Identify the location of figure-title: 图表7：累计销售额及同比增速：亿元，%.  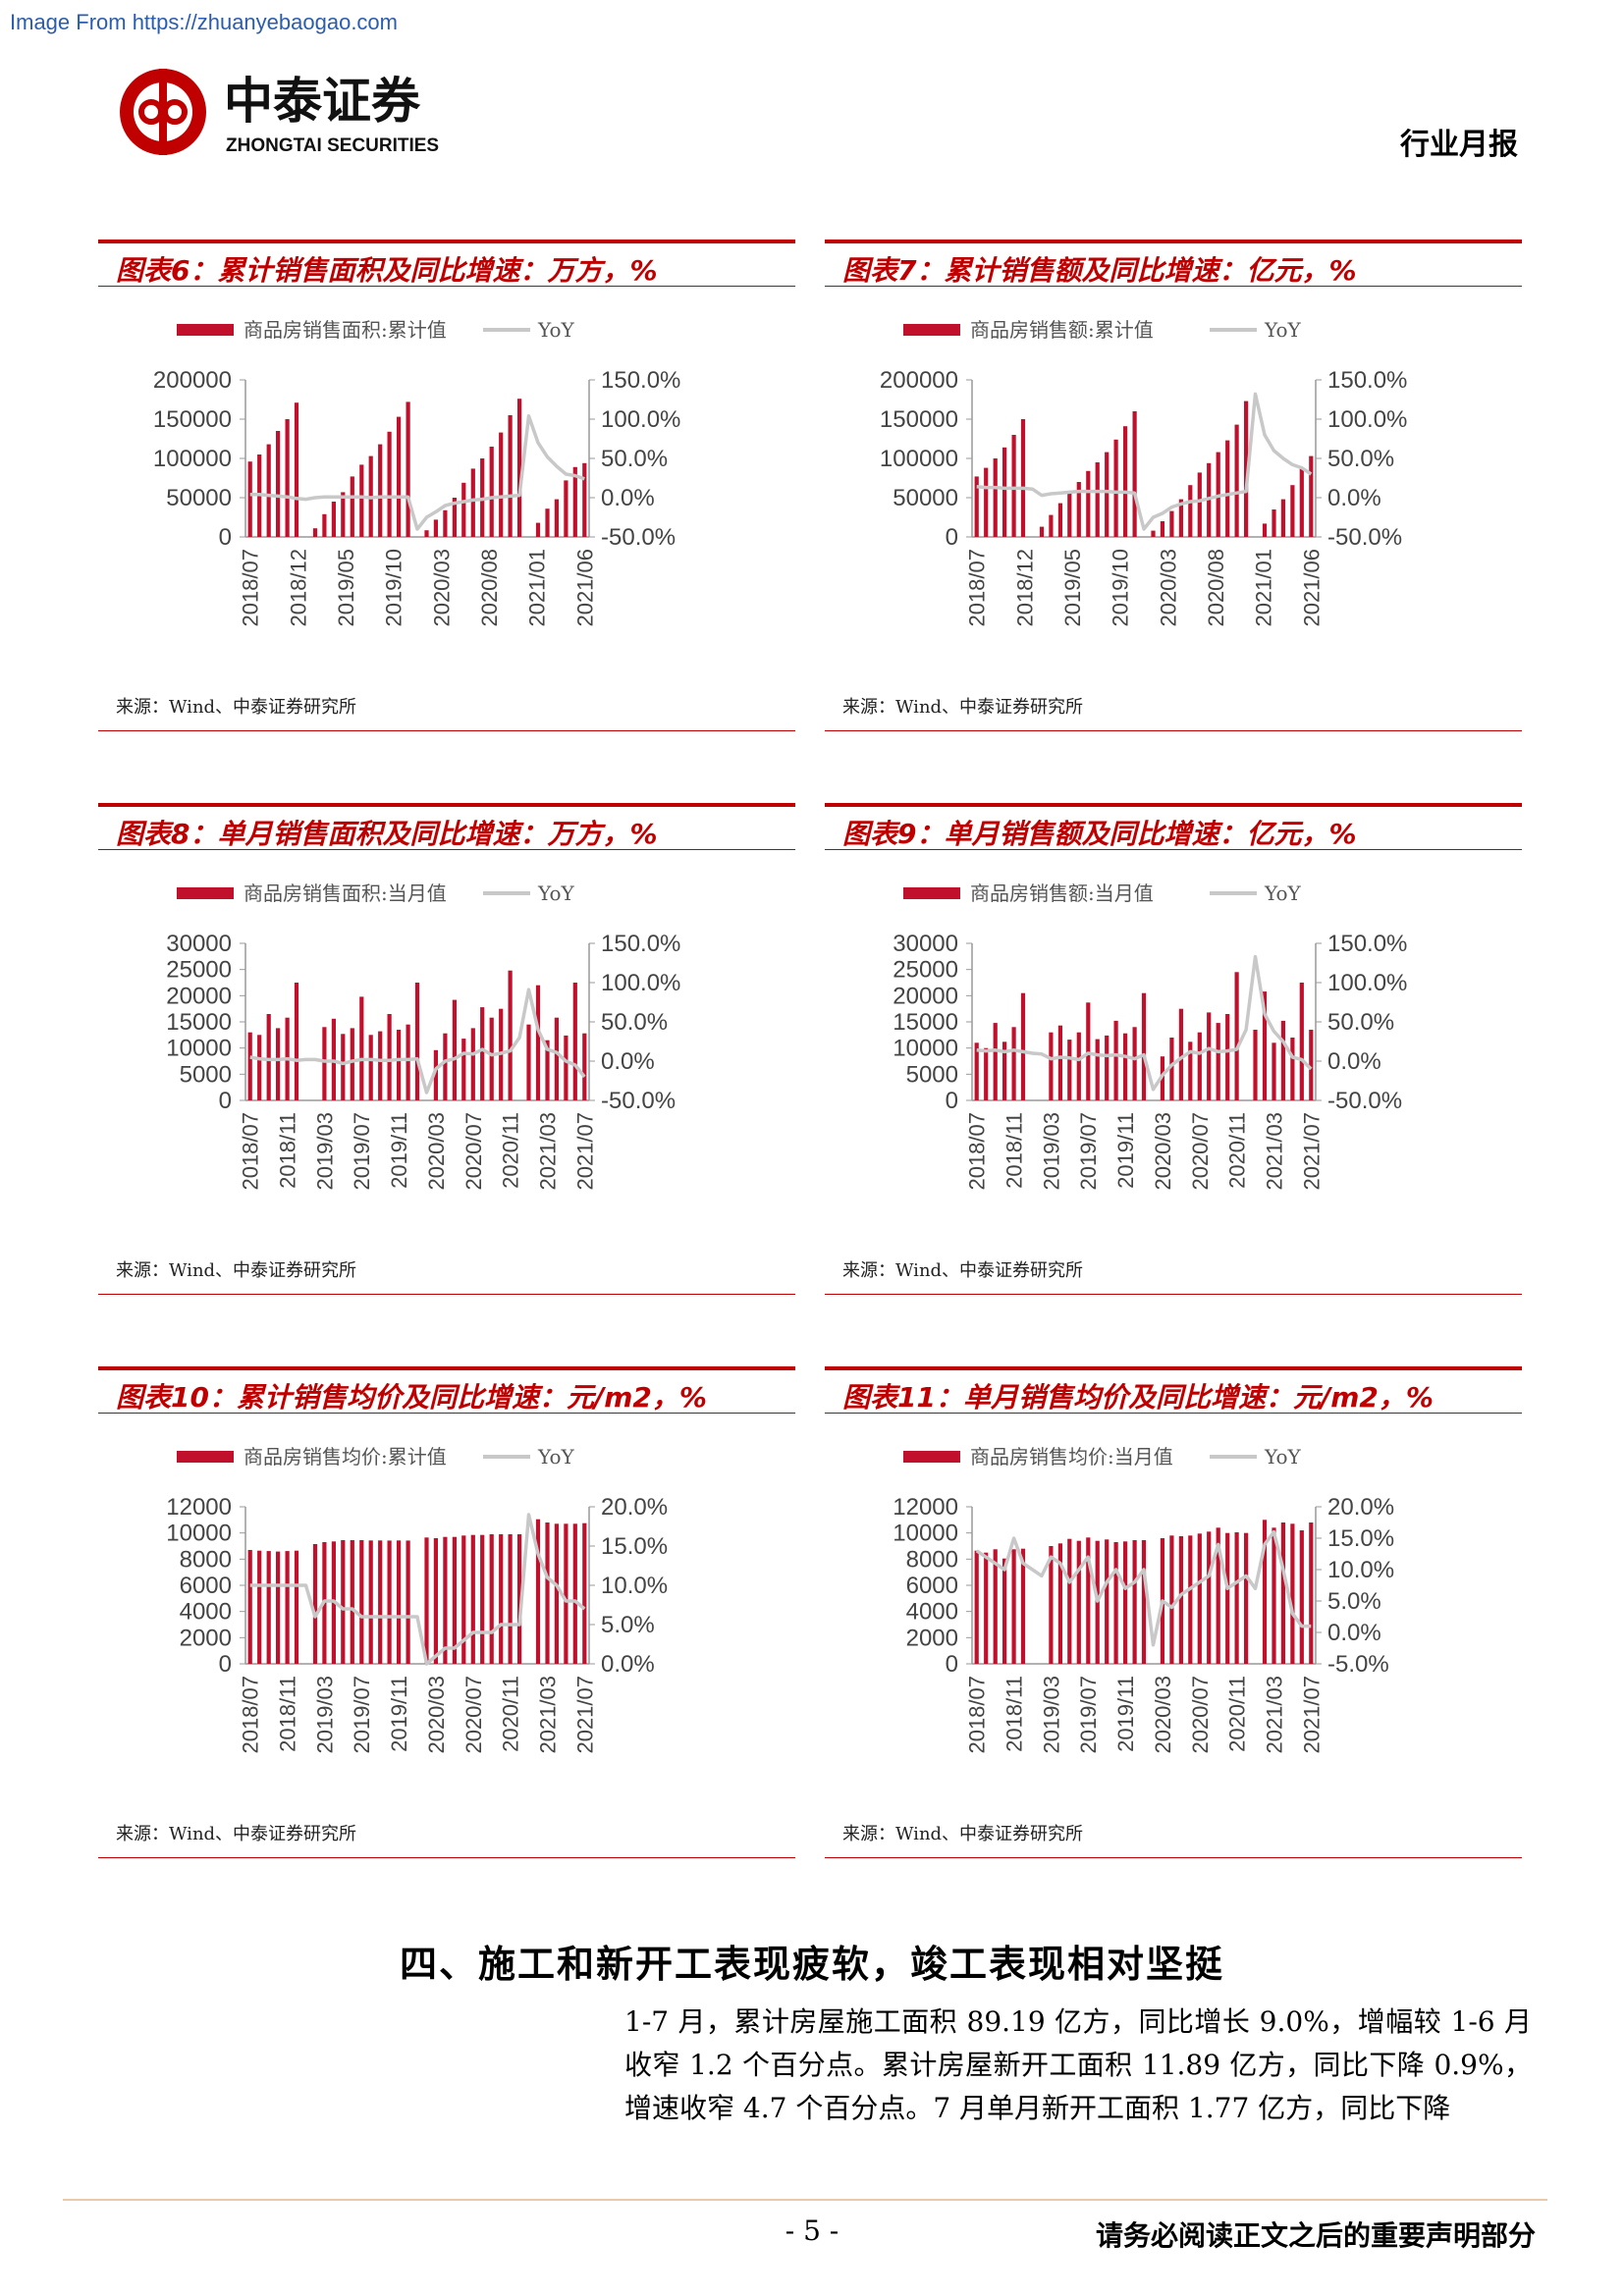
(1099, 270).